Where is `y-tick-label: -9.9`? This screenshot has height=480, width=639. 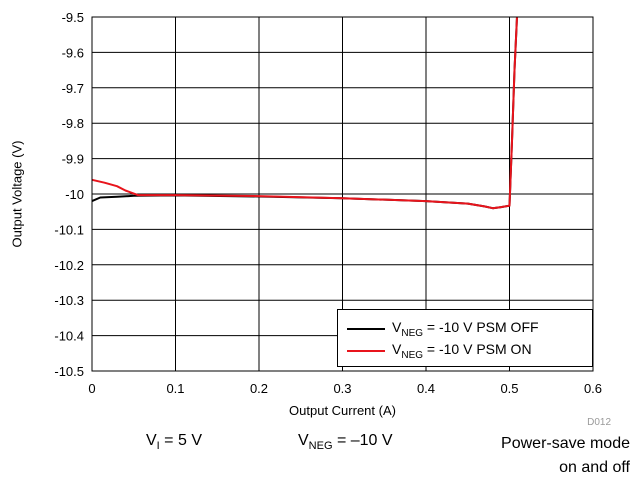
y-tick-label: -9.9 is located at coordinates (73, 159).